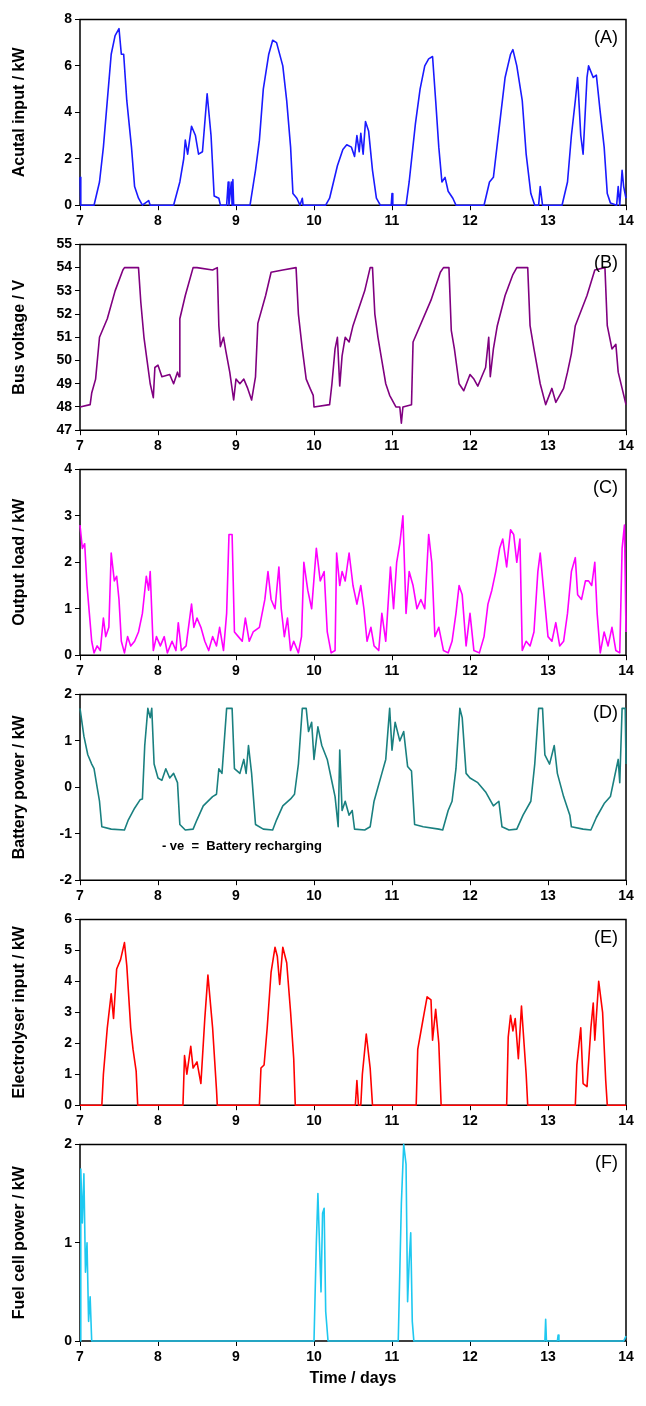 The image size is (646, 1406). I want to click on y-axis-title: Battery power / kW, so click(19, 787).